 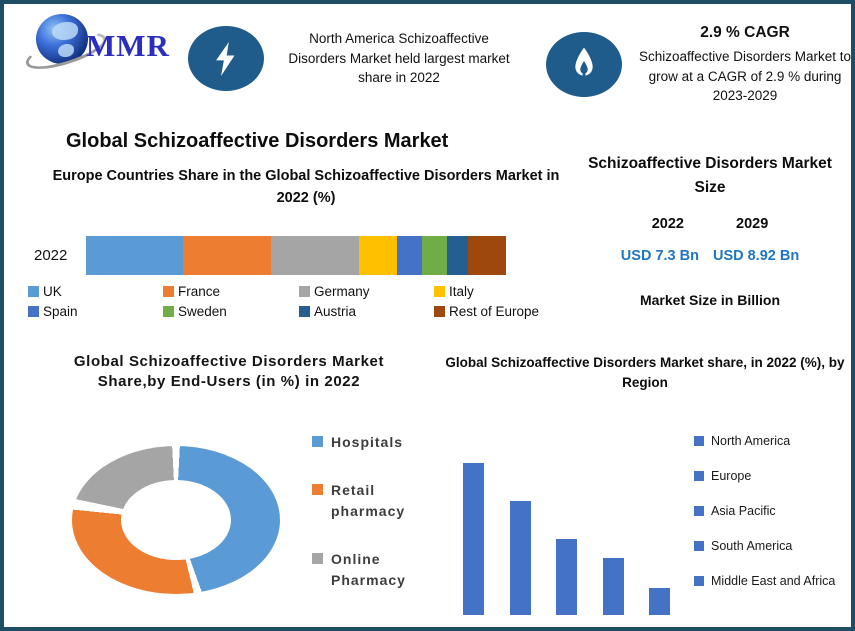 I want to click on bar-segment-sweden, so click(x=434, y=255).